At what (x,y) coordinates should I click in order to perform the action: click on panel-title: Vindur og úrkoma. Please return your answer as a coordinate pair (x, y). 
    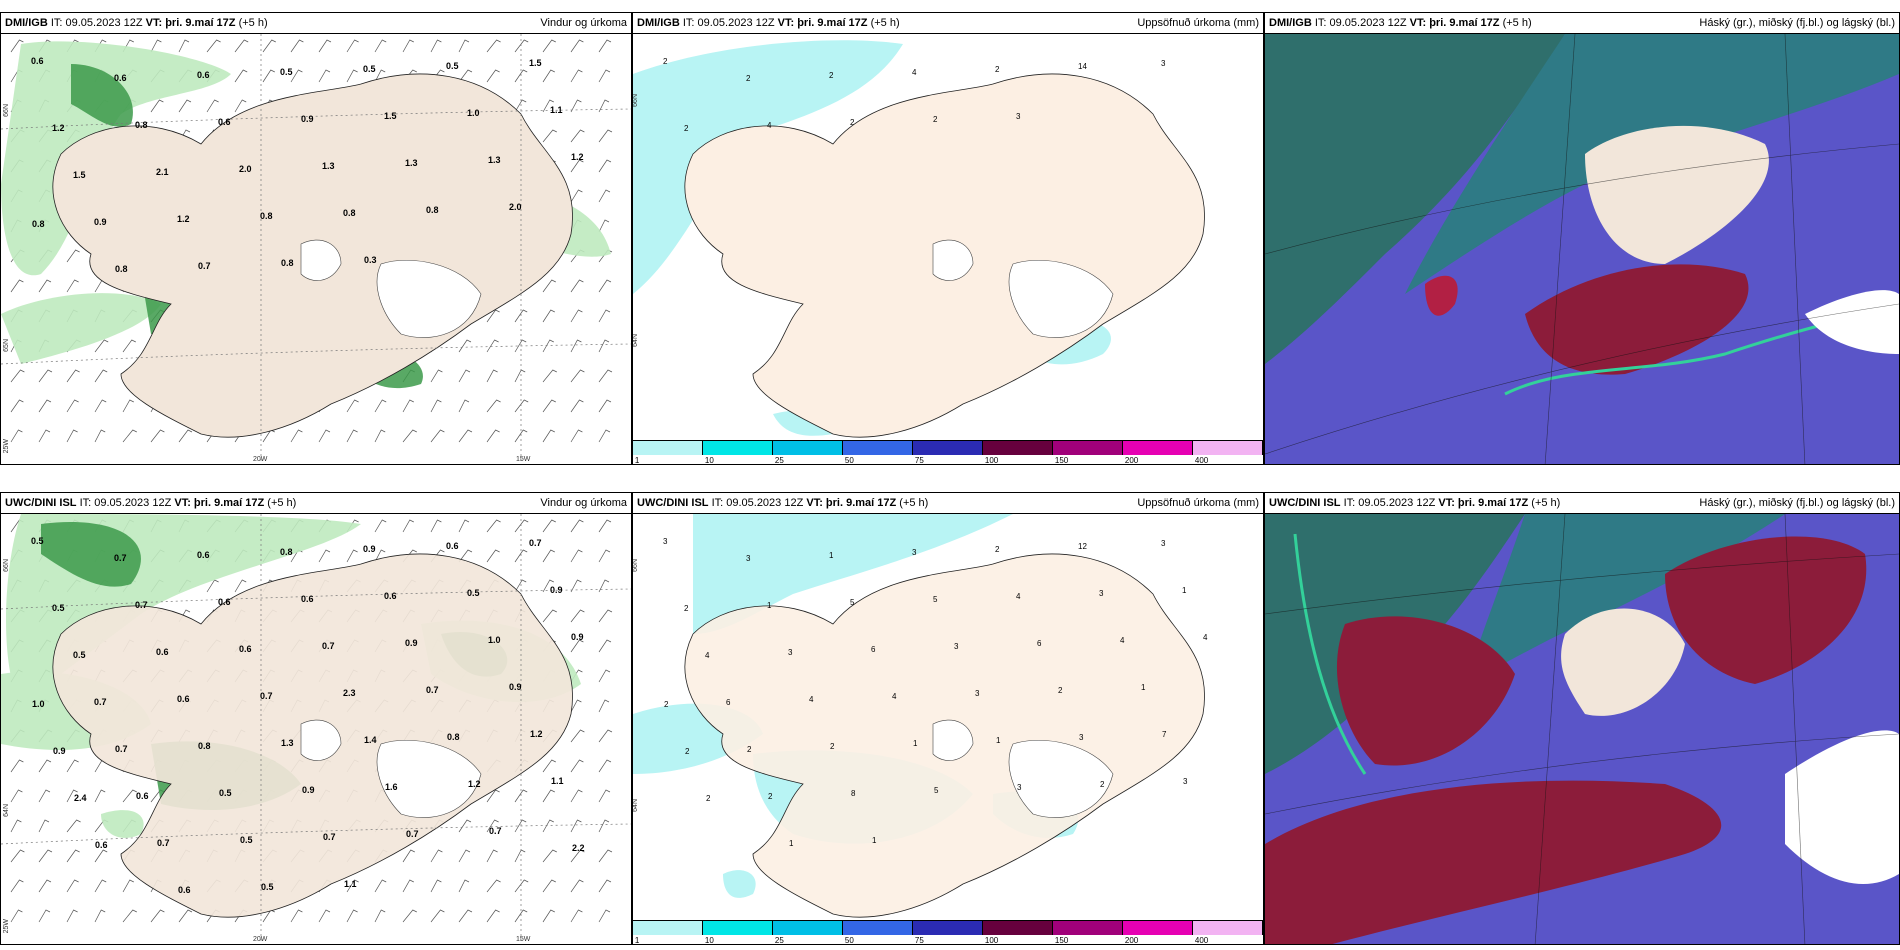
    Looking at the image, I should click on (583, 503).